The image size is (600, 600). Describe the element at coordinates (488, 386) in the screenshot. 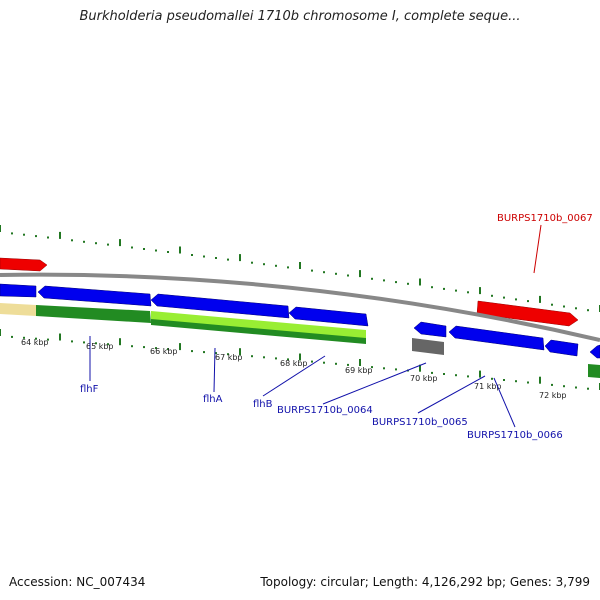

I see `tick-label-71: 71 kbp` at that location.